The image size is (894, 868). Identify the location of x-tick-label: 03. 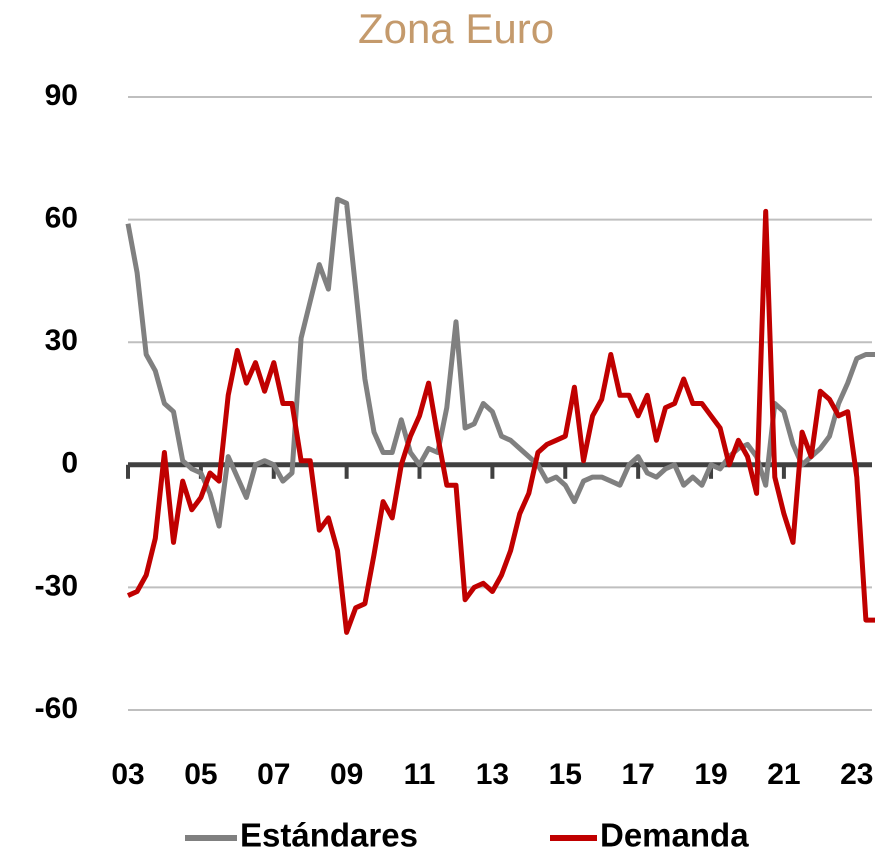
(127, 774).